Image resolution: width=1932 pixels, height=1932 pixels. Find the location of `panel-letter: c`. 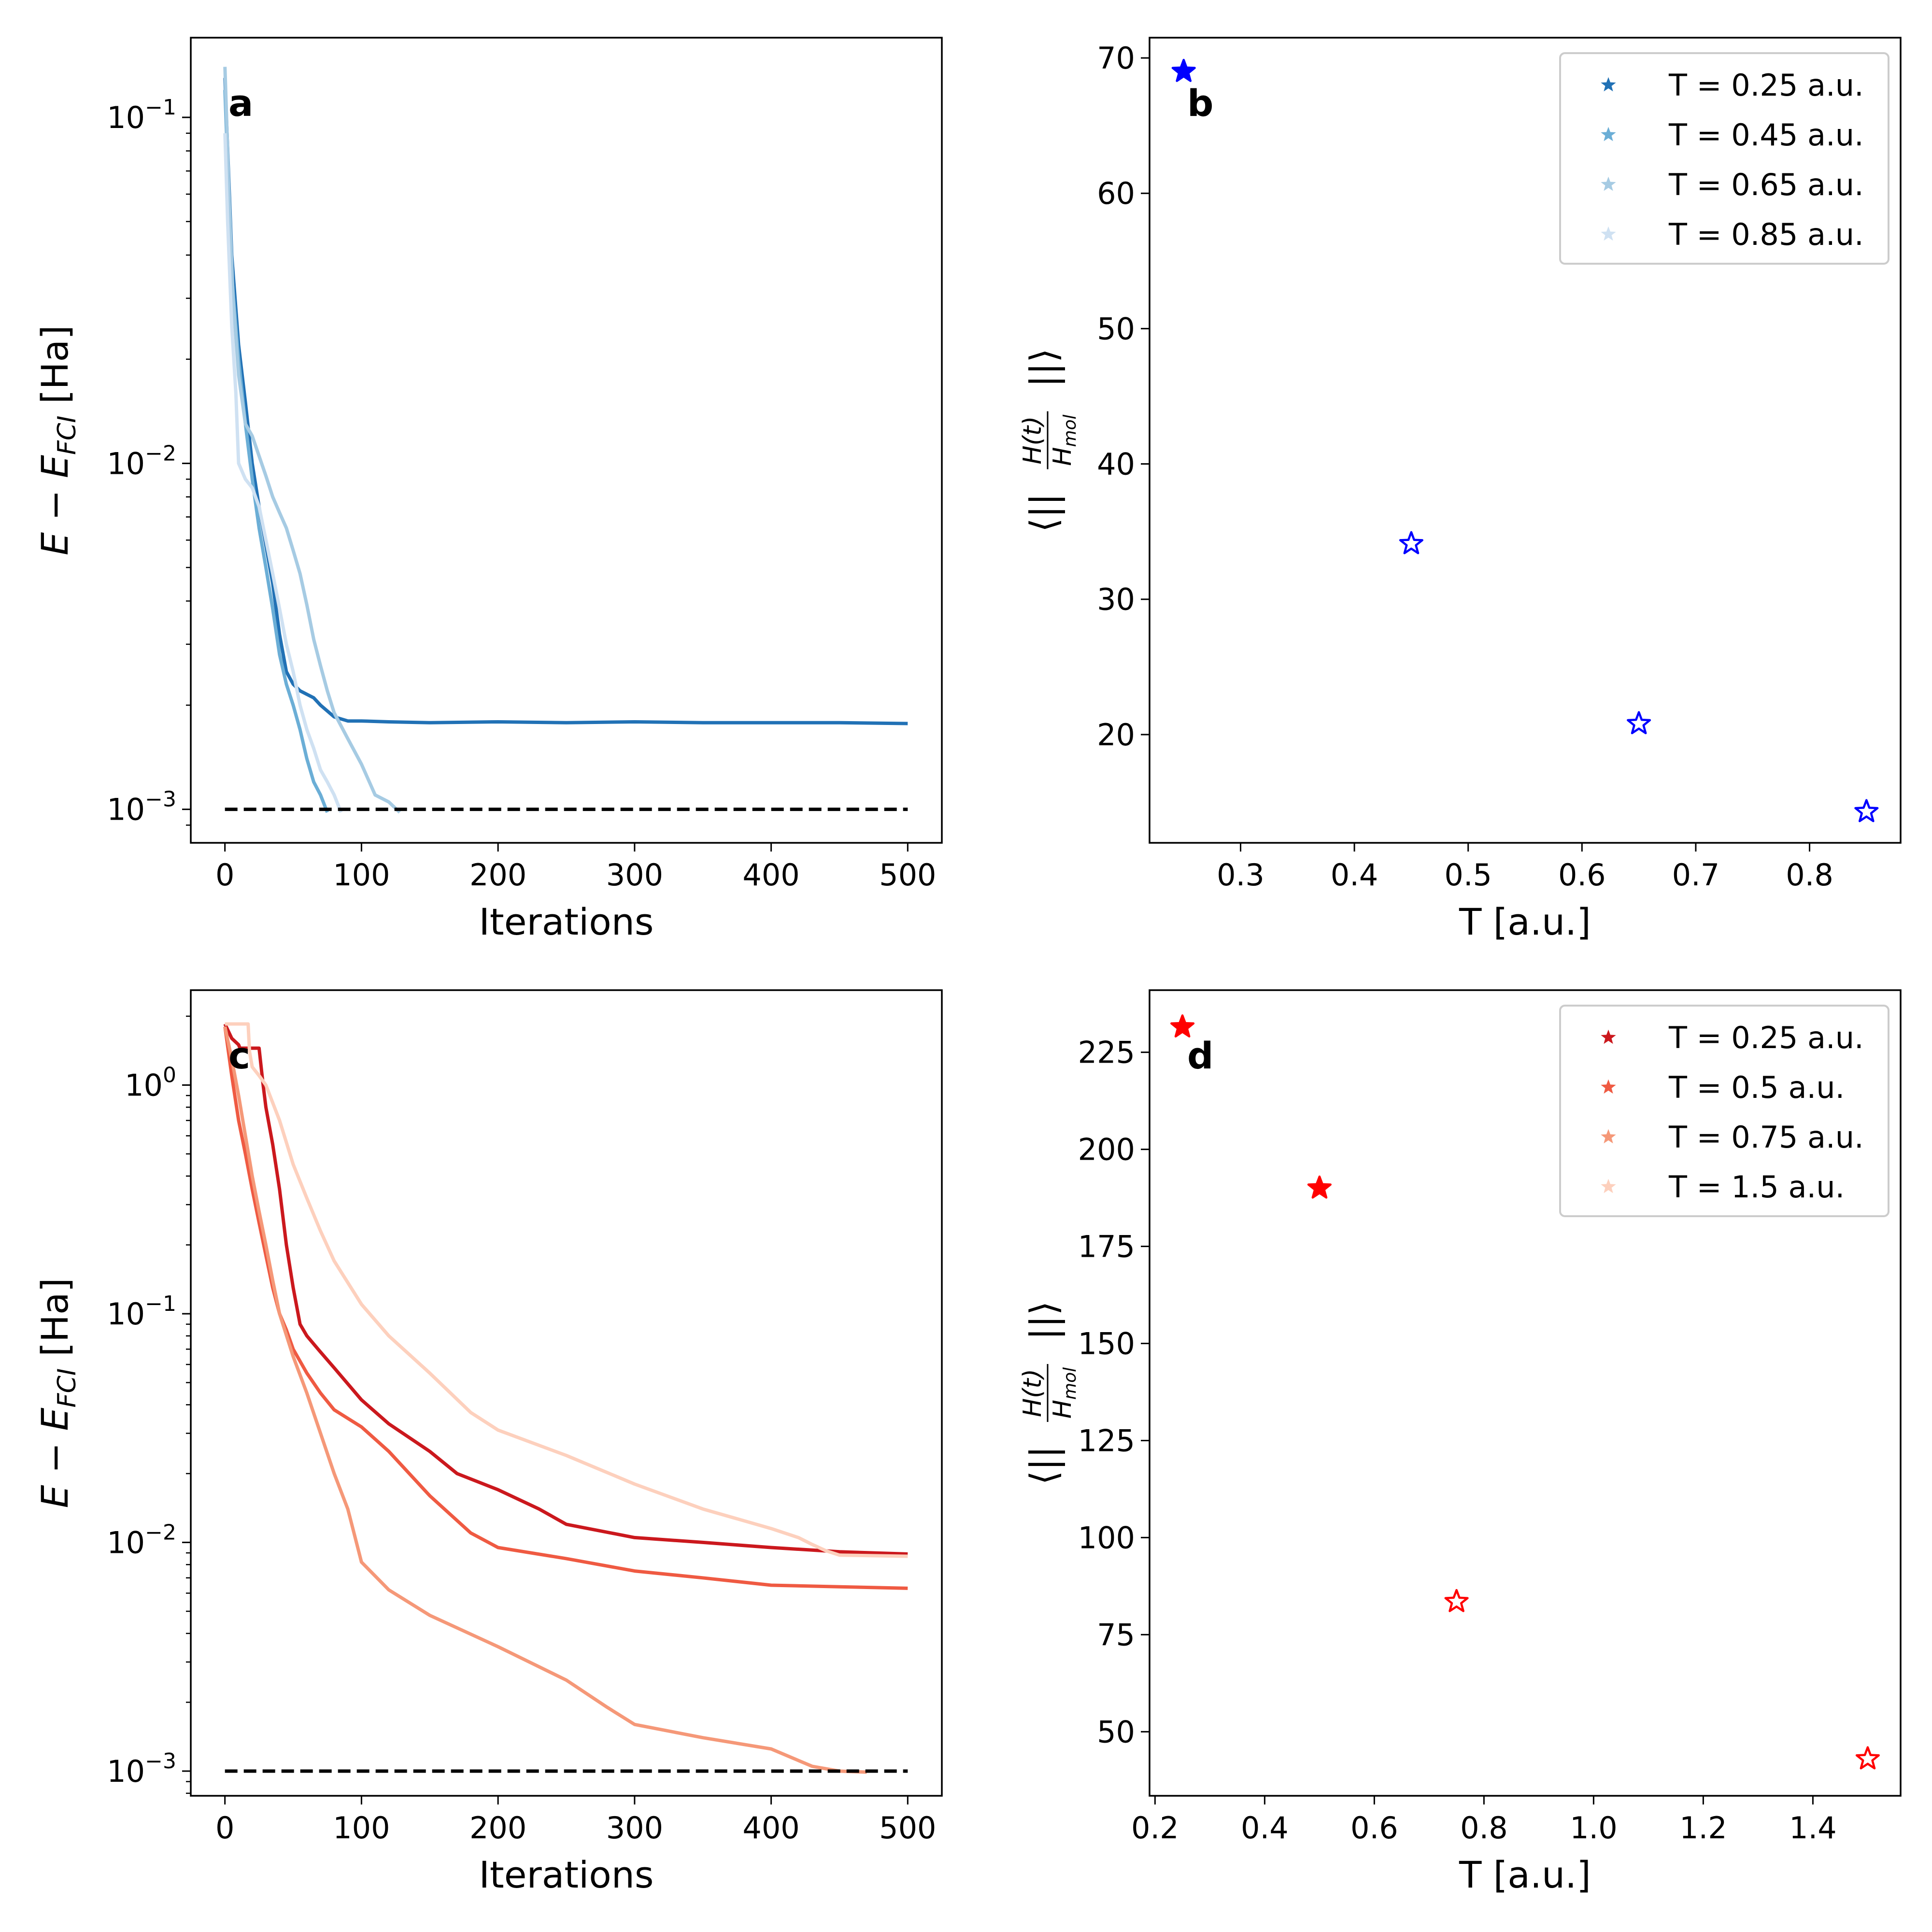

panel-letter: c is located at coordinates (239, 1055).